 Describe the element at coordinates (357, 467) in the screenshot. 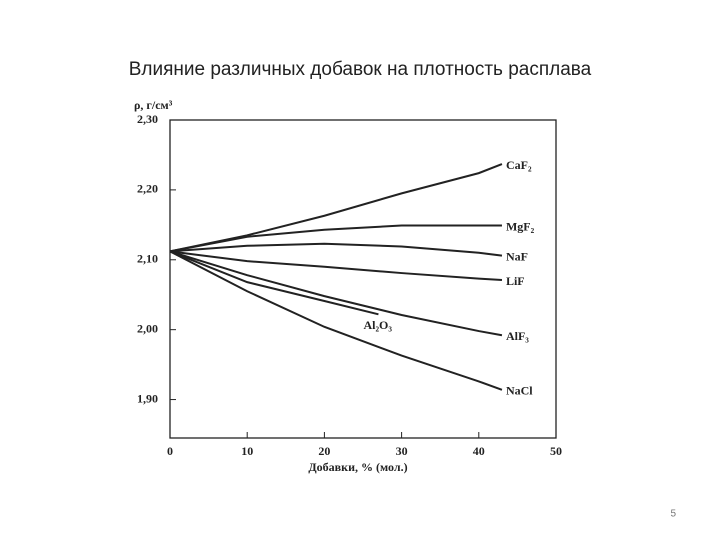

I see `x-axis-label: Добавки, % (мол.)` at that location.